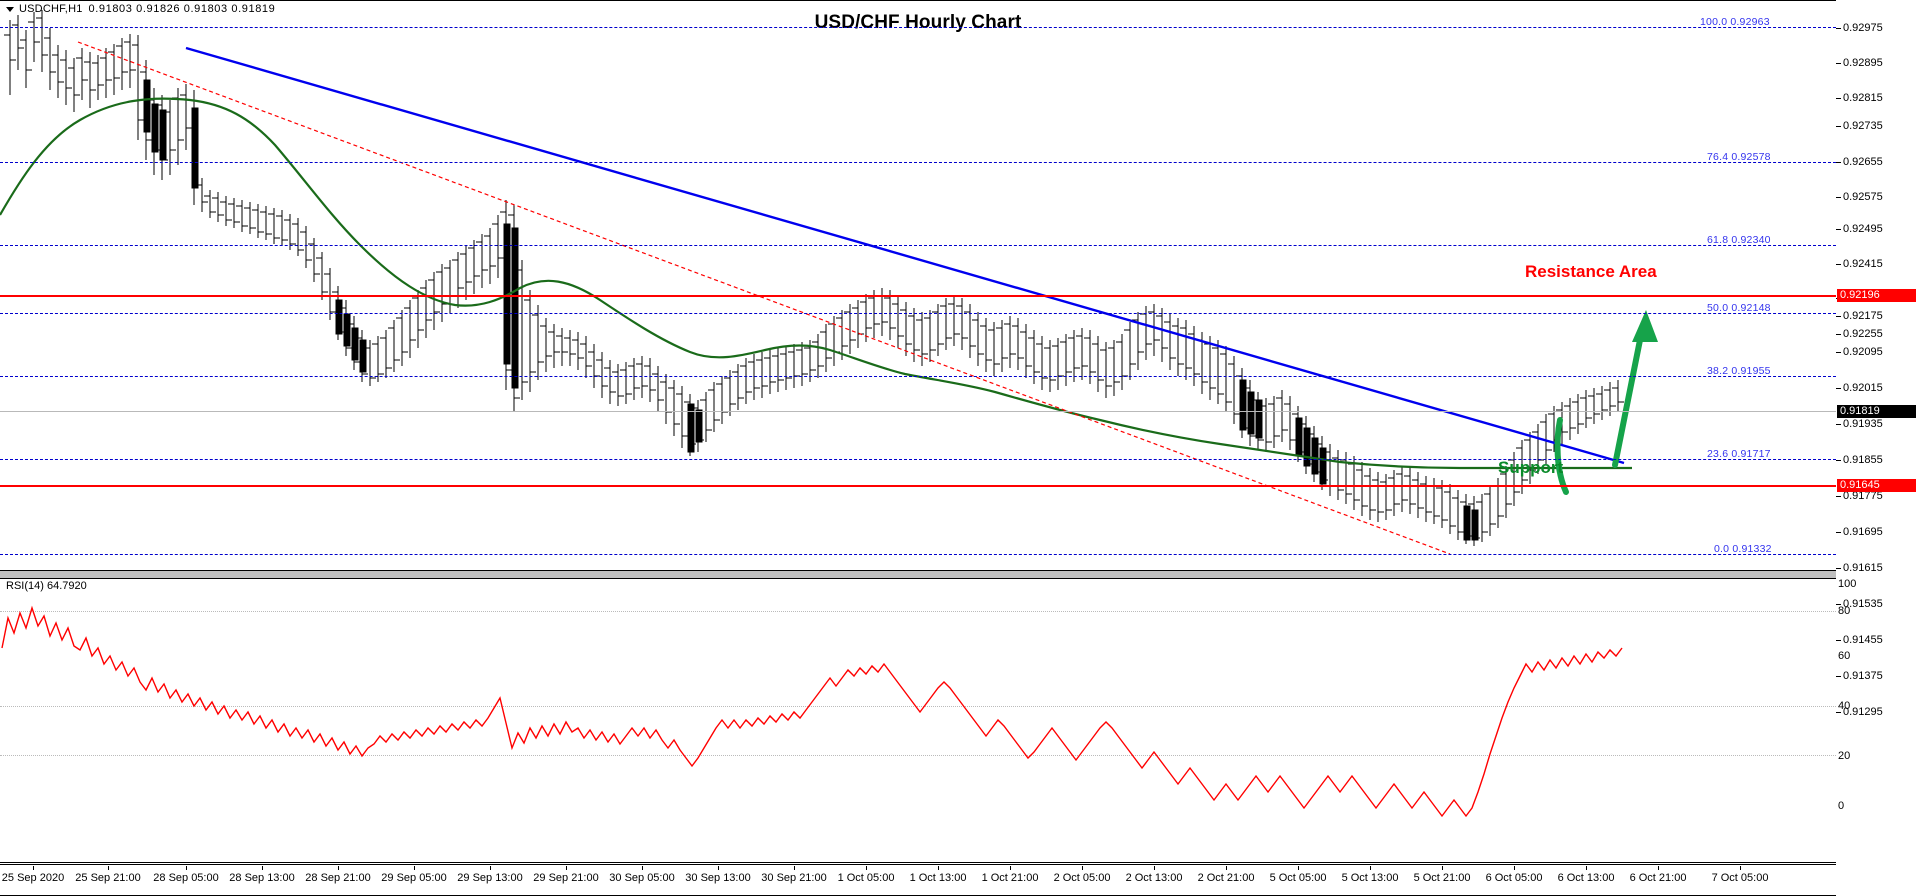 This screenshot has height=896, width=1916. What do you see at coordinates (1844, 656) in the screenshot?
I see `rsi-tick-60: 60` at bounding box center [1844, 656].